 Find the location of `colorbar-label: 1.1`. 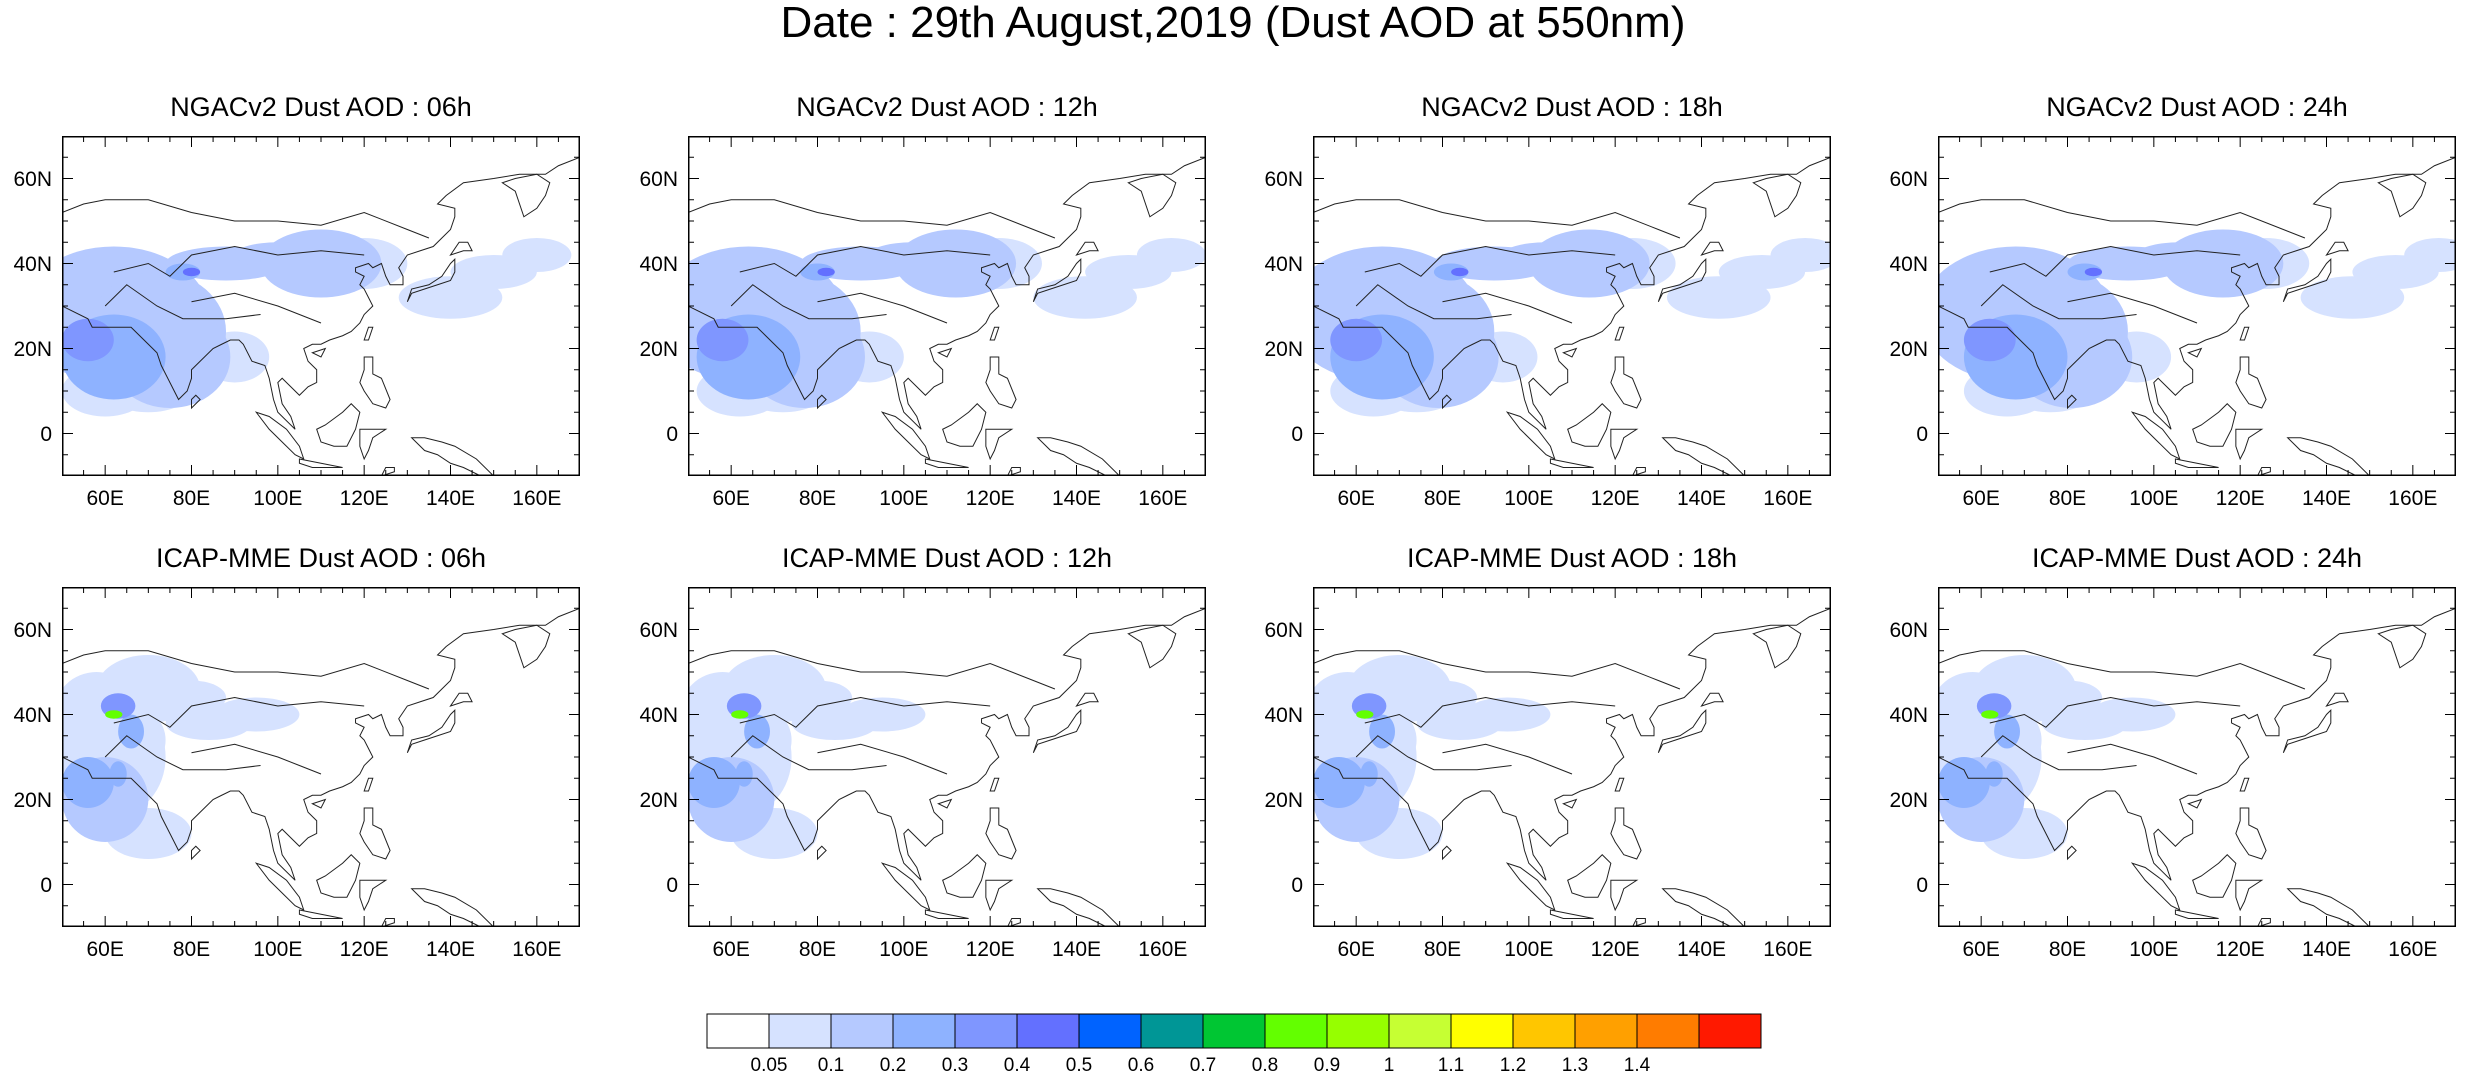

colorbar-label: 1.1 is located at coordinates (1451, 1065).